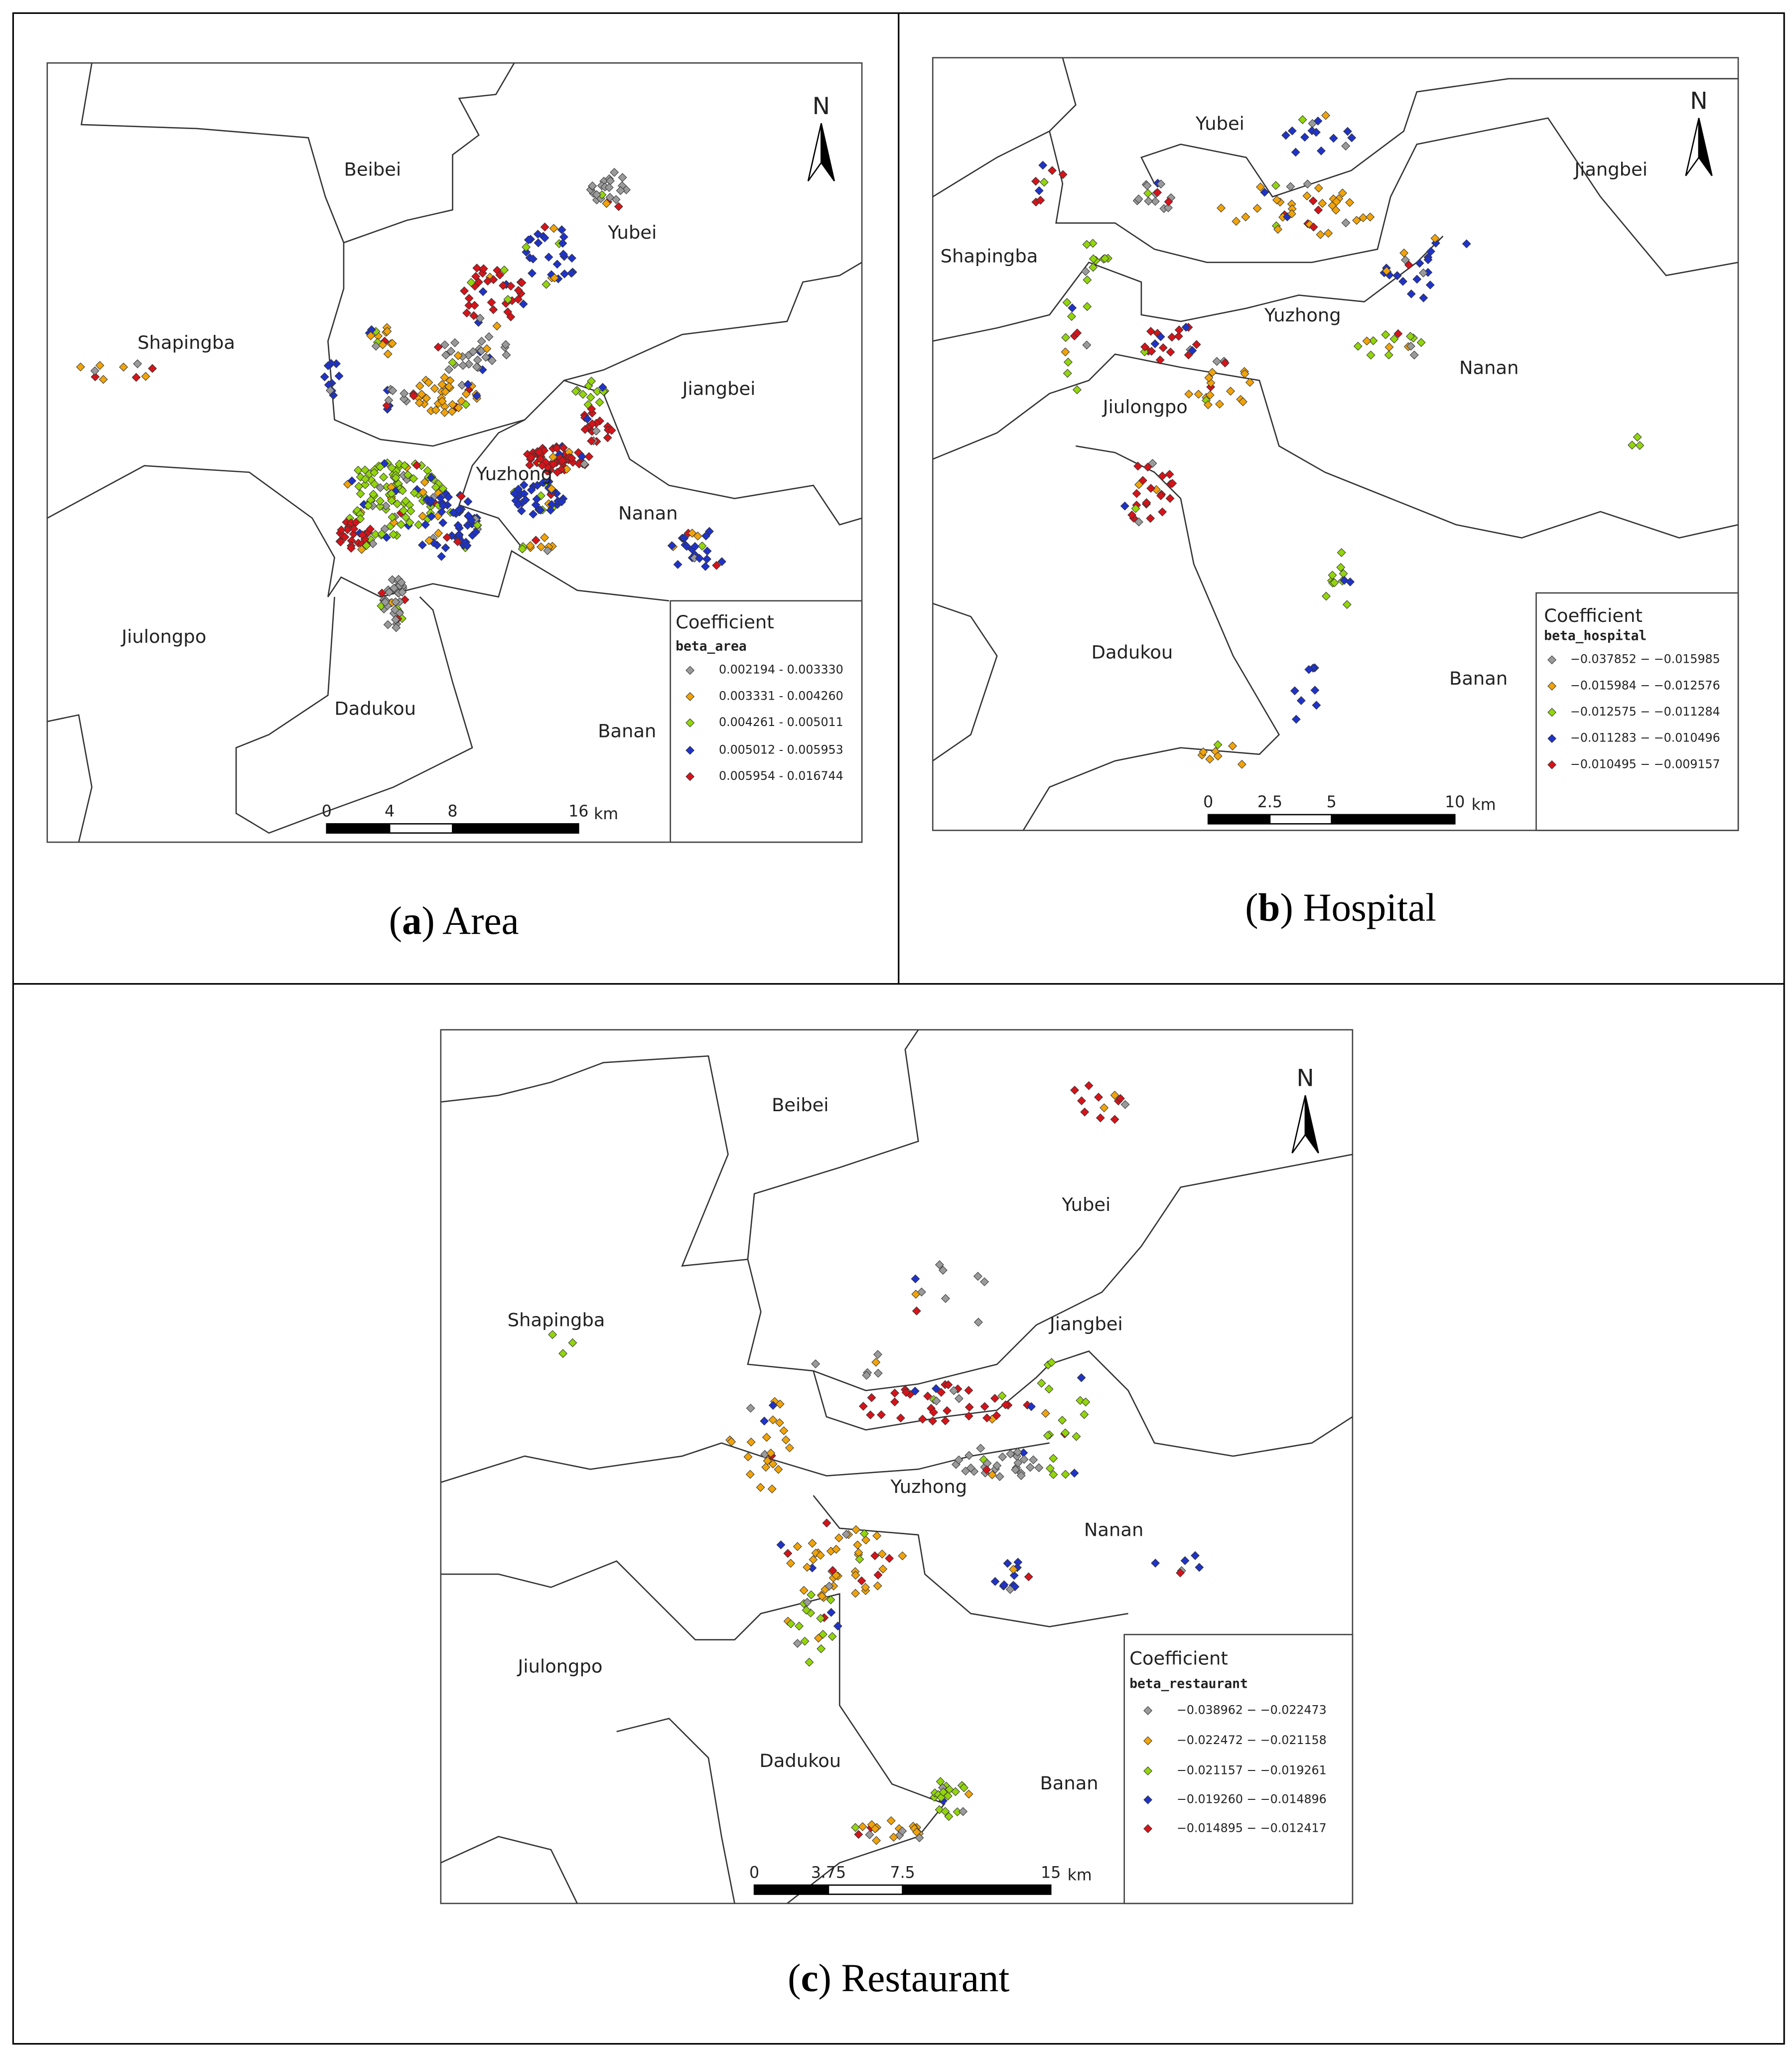  What do you see at coordinates (1252, 1770) in the screenshot?
I see `legend-label: −0.021157 − −0.019261` at bounding box center [1252, 1770].